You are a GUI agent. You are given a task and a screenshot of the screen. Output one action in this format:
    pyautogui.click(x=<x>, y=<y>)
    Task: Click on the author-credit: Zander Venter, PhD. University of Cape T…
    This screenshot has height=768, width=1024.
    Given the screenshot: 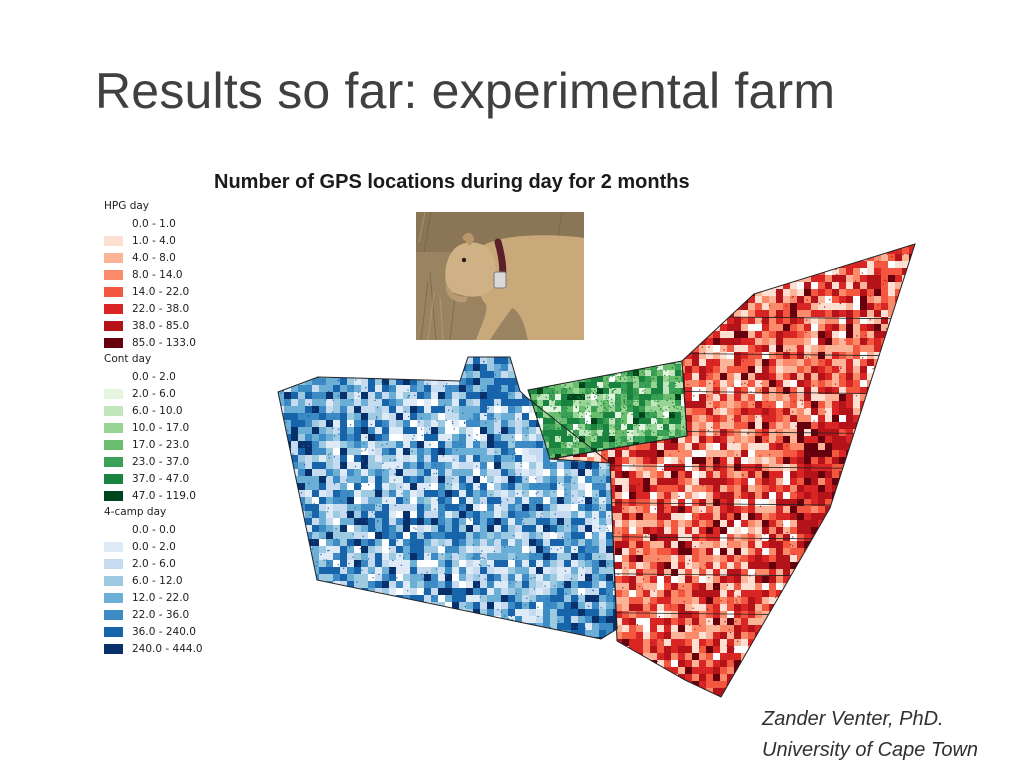 What is the action you would take?
    pyautogui.click(x=870, y=735)
    